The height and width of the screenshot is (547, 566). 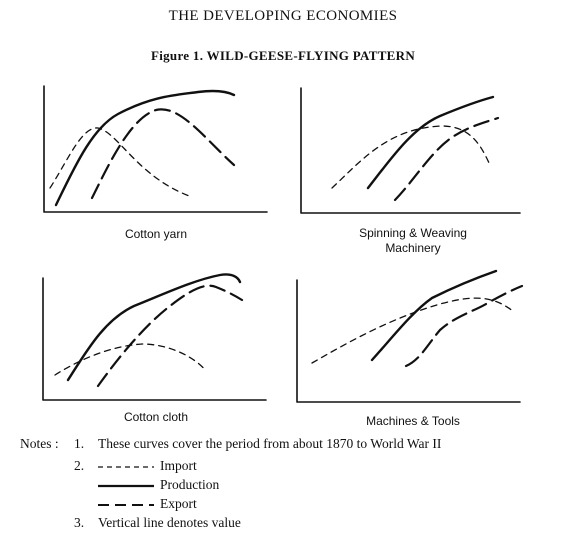 I want to click on note-2-number: 2., so click(x=79, y=465).